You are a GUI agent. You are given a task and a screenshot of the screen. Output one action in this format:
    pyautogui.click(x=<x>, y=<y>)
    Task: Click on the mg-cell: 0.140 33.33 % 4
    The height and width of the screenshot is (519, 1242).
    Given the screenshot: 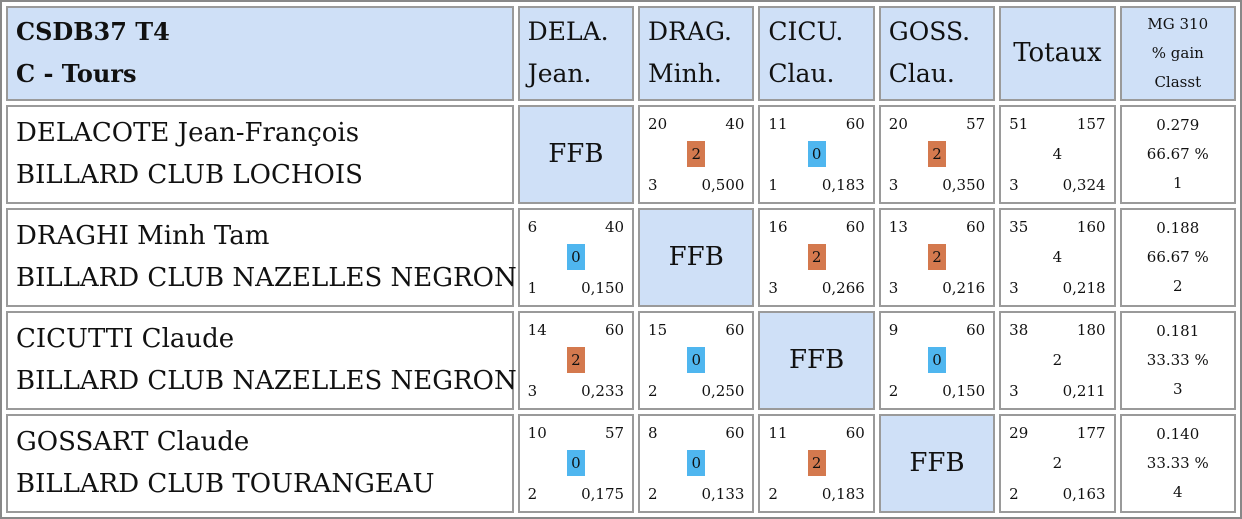 What is the action you would take?
    pyautogui.click(x=1177, y=463)
    